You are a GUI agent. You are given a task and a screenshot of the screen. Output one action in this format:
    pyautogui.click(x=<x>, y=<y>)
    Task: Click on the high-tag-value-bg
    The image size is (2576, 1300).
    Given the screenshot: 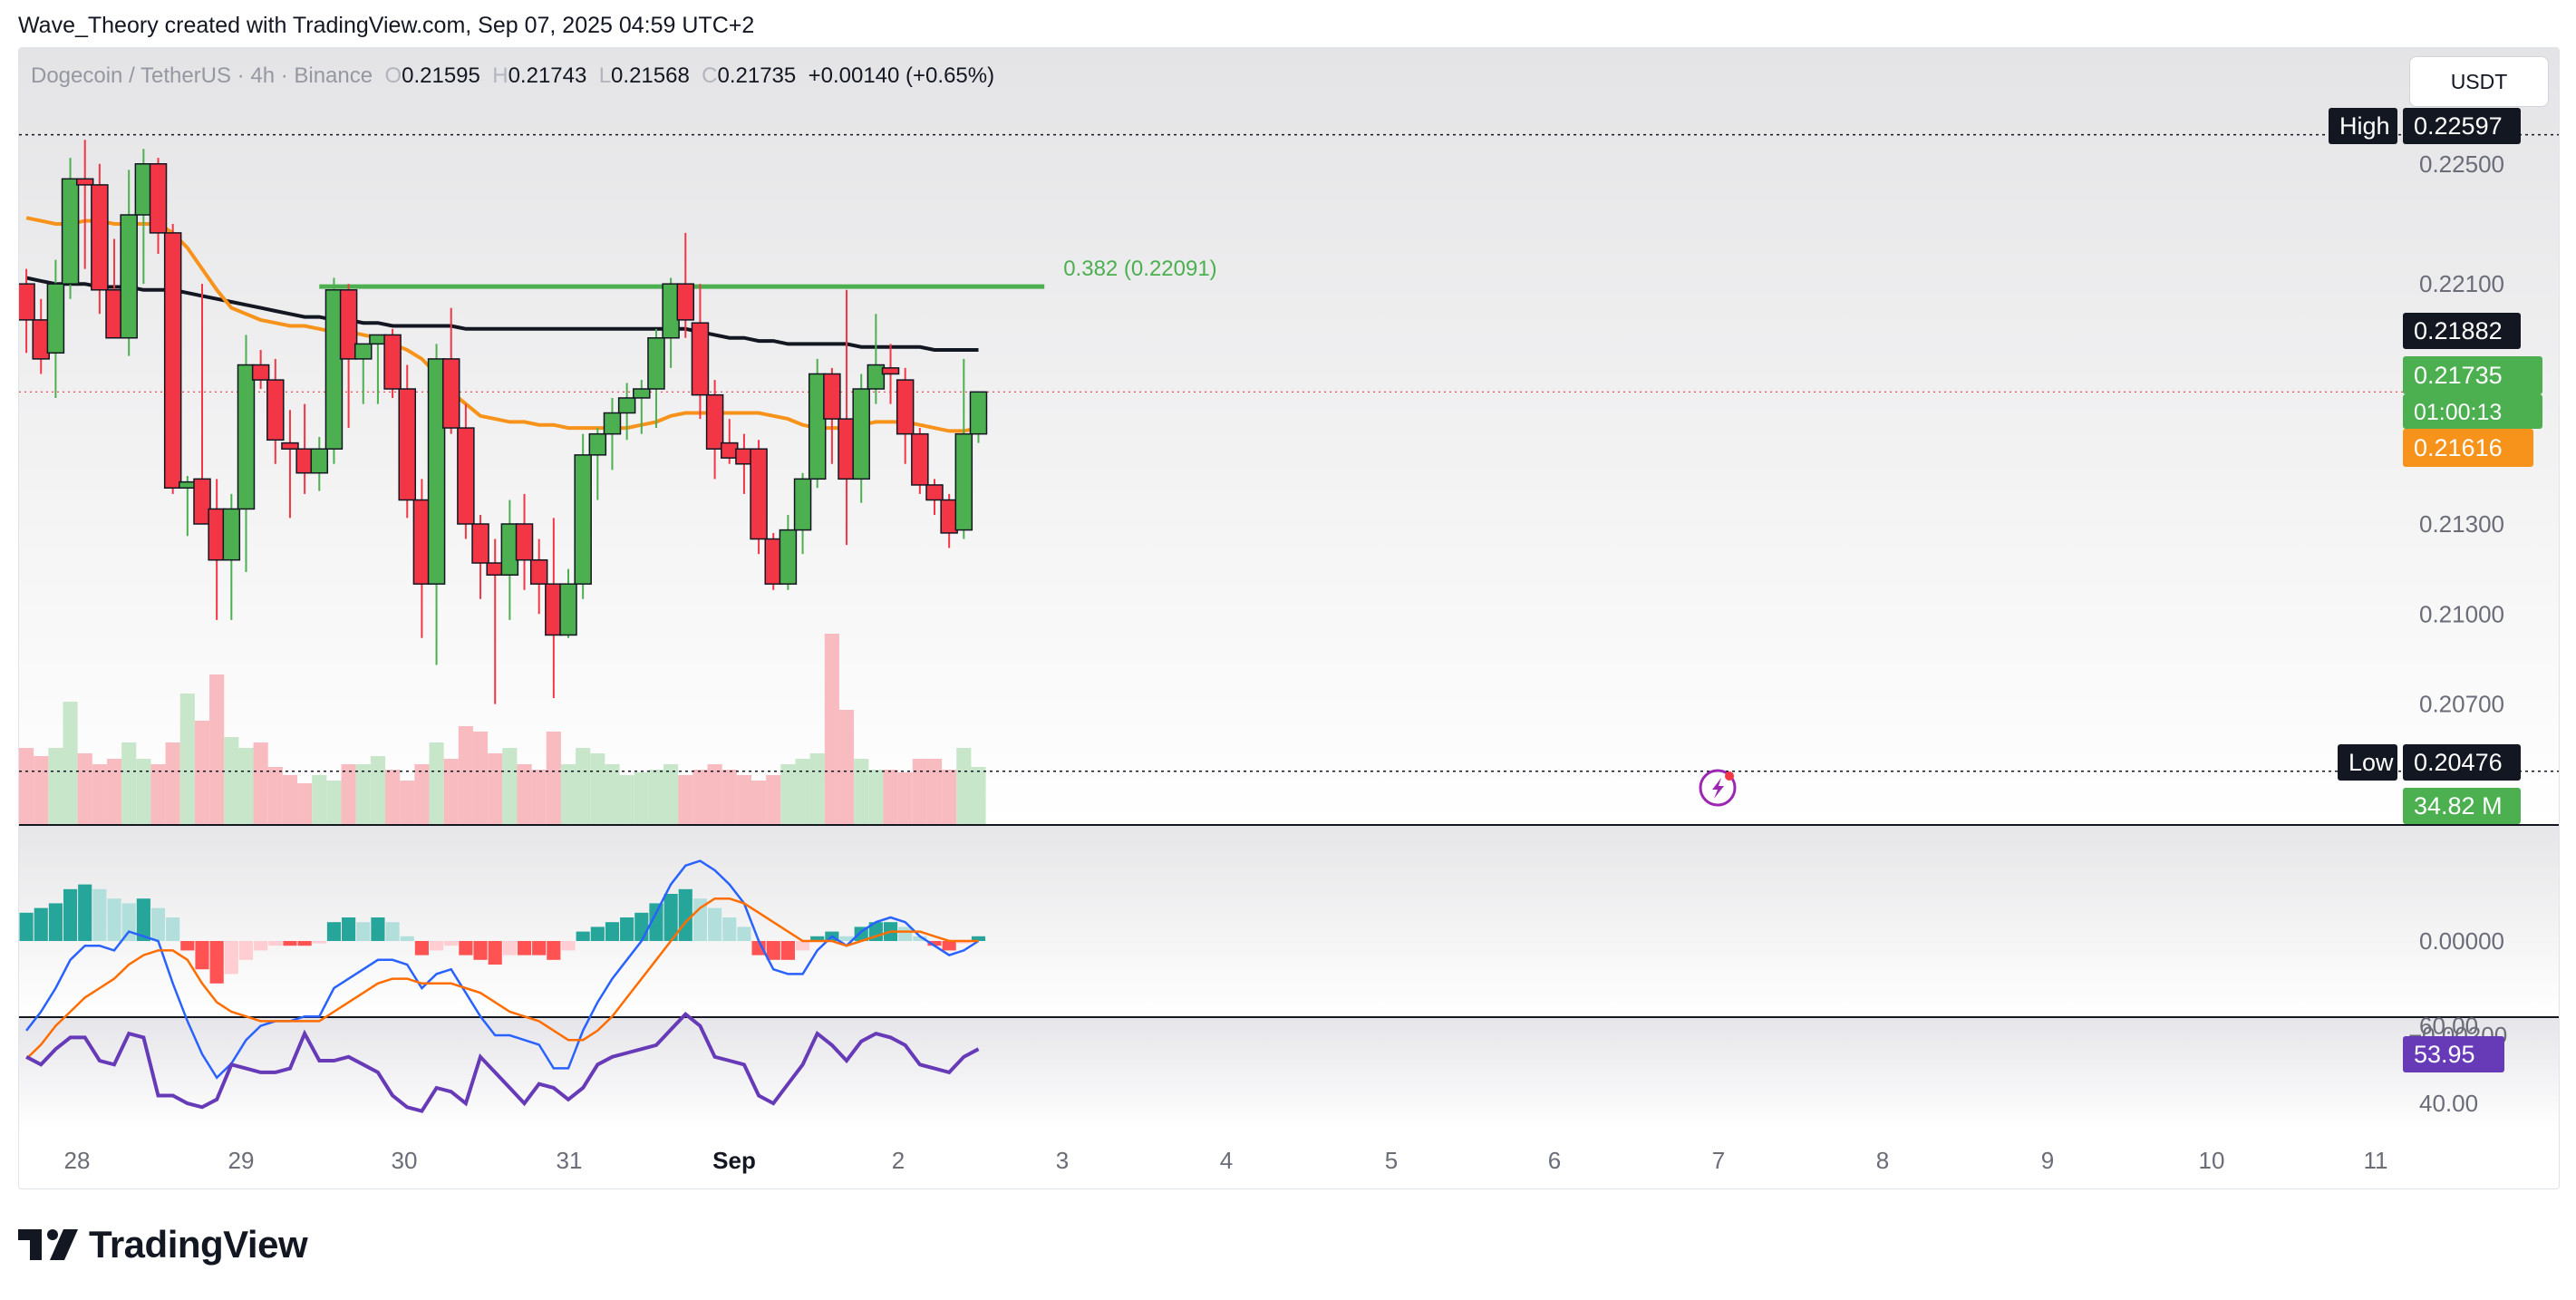 What is the action you would take?
    pyautogui.click(x=2462, y=126)
    